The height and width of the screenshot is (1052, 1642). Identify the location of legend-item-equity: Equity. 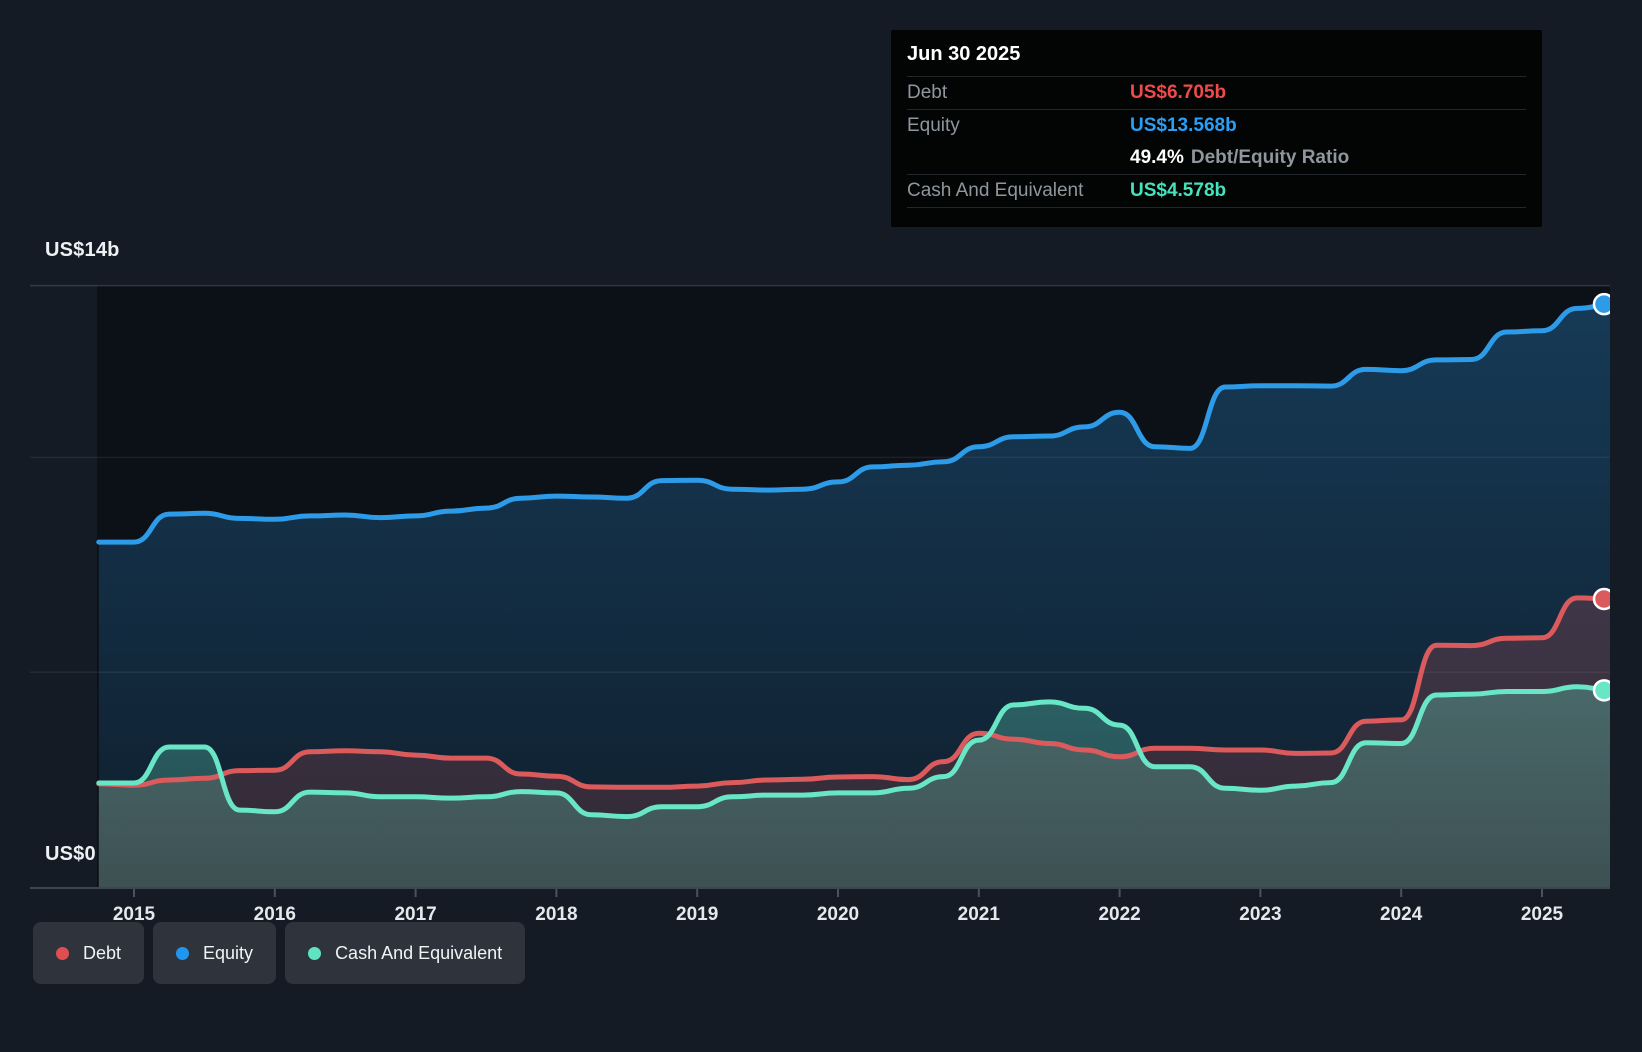
(215, 953).